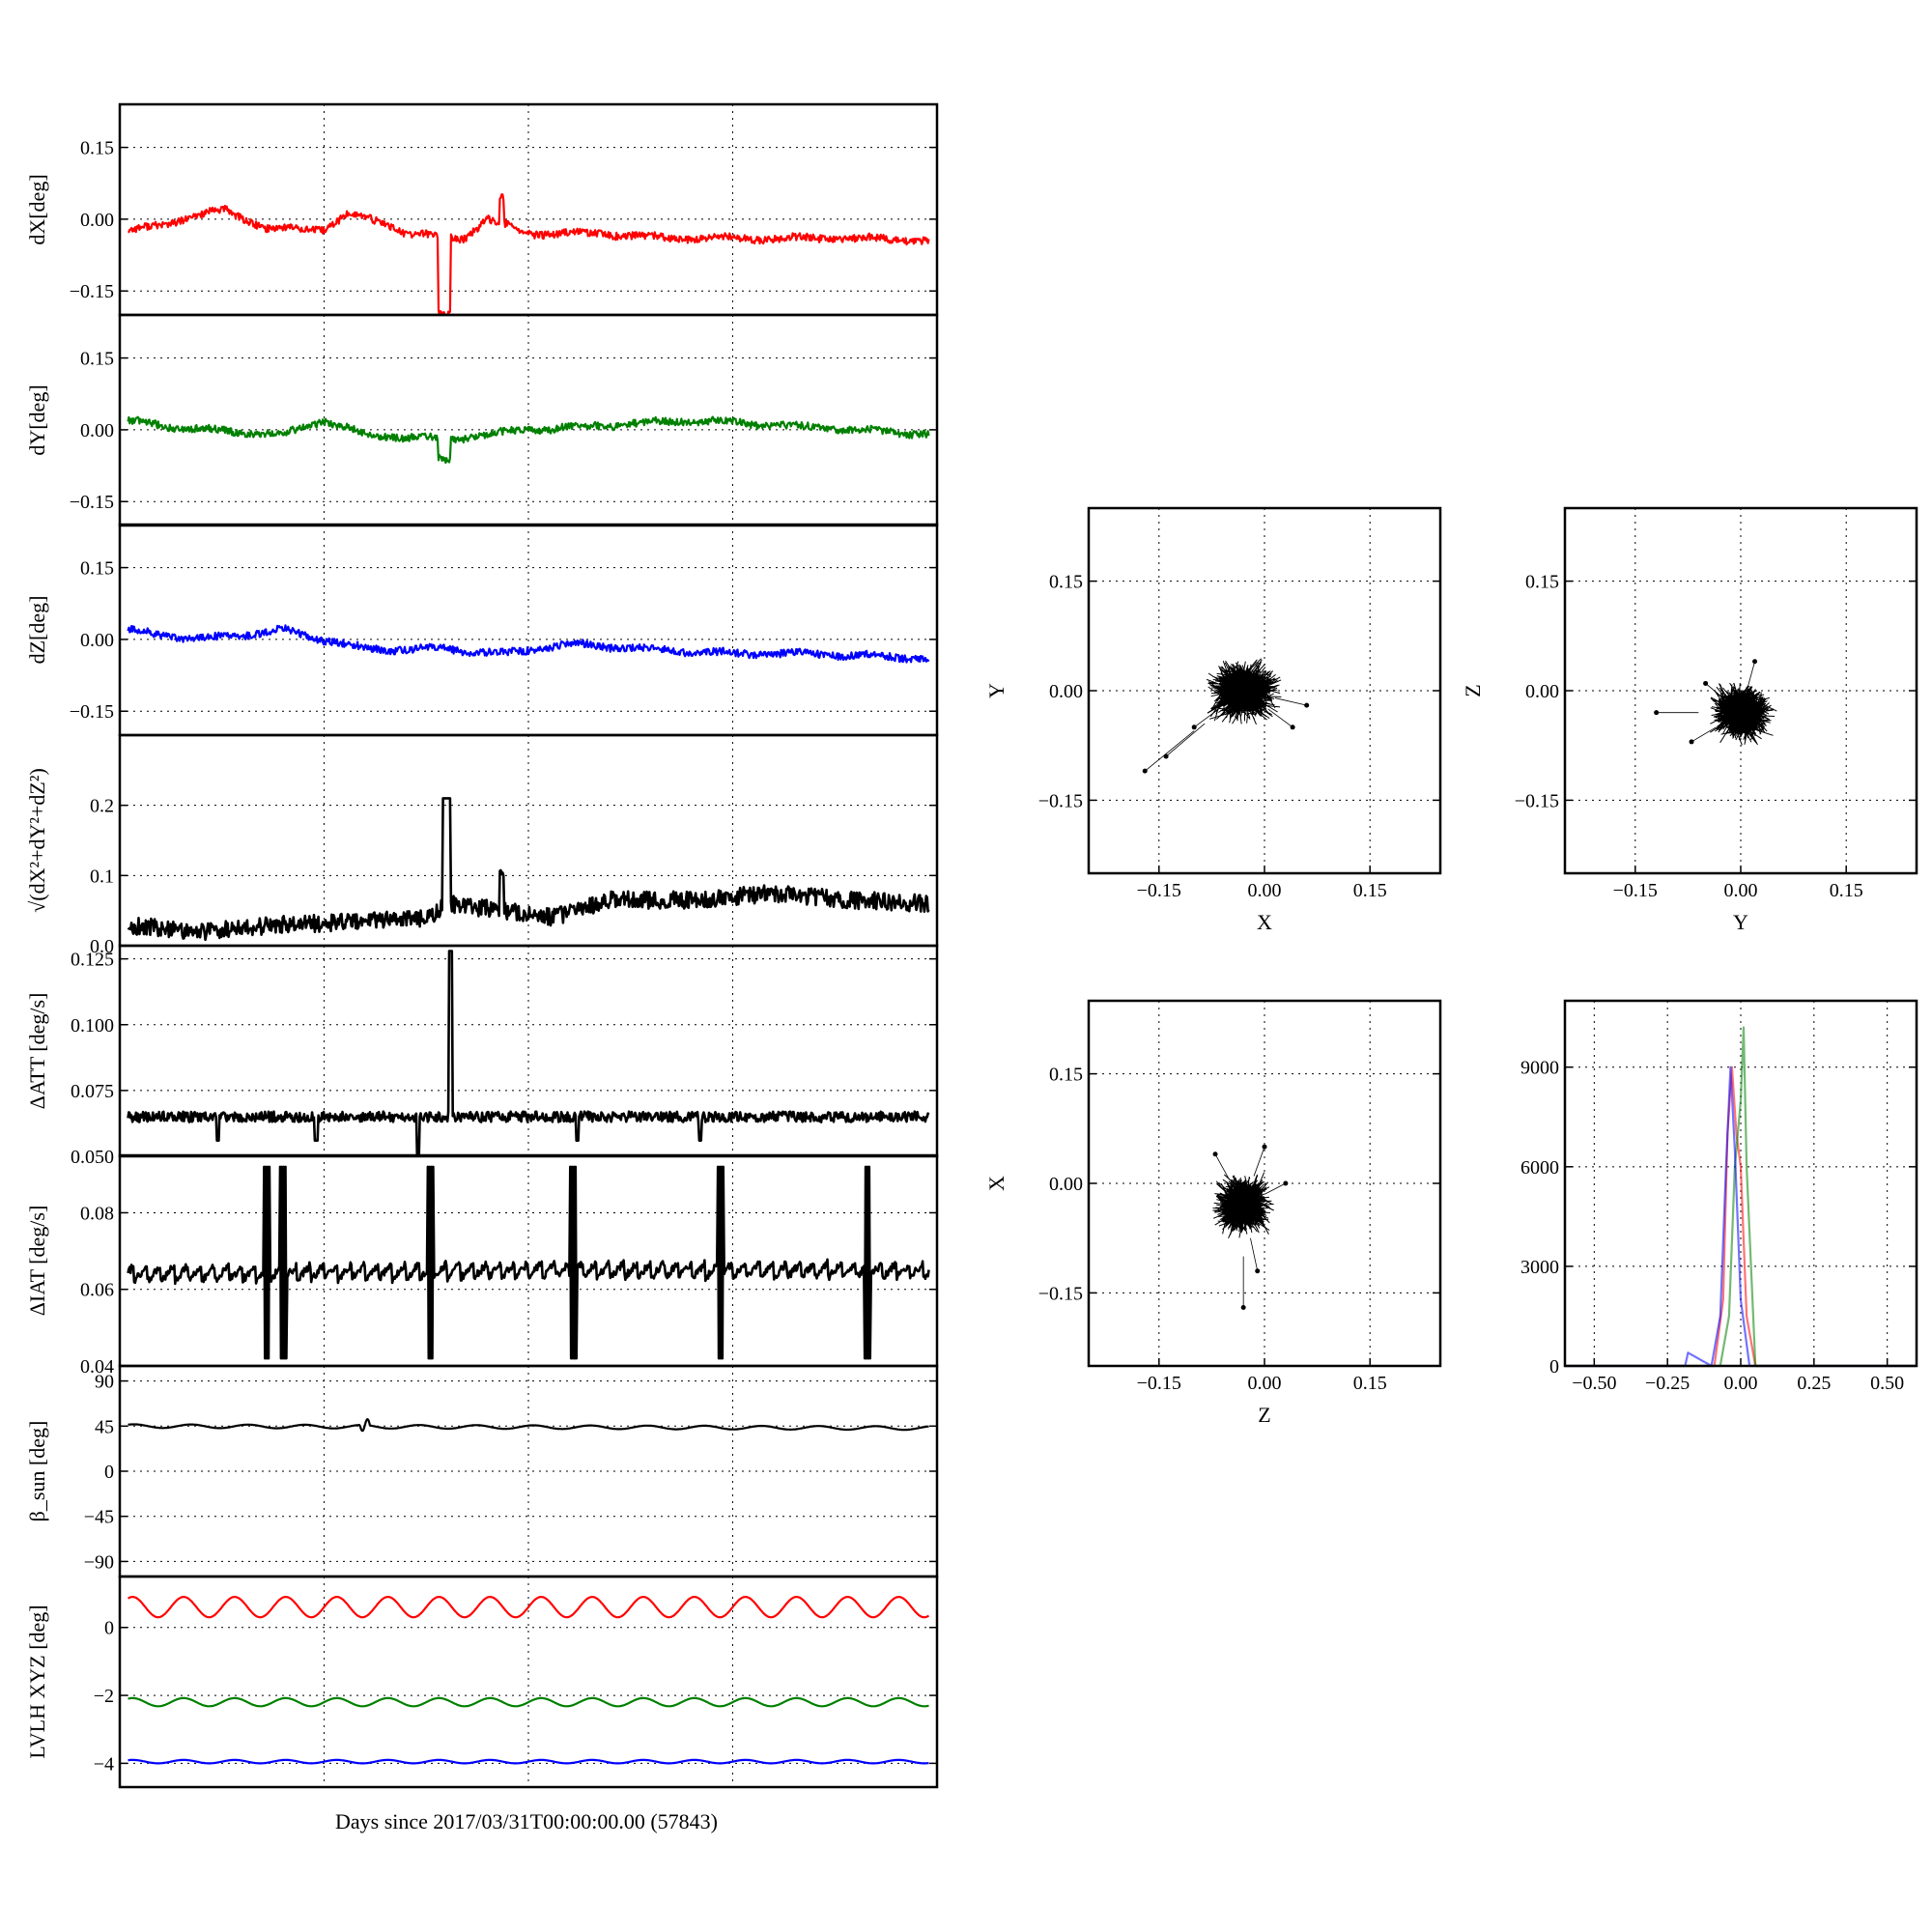 The image size is (1932, 1932). Describe the element at coordinates (1066, 691) in the screenshot. I see `xy-ytick-label: 0.00` at that location.